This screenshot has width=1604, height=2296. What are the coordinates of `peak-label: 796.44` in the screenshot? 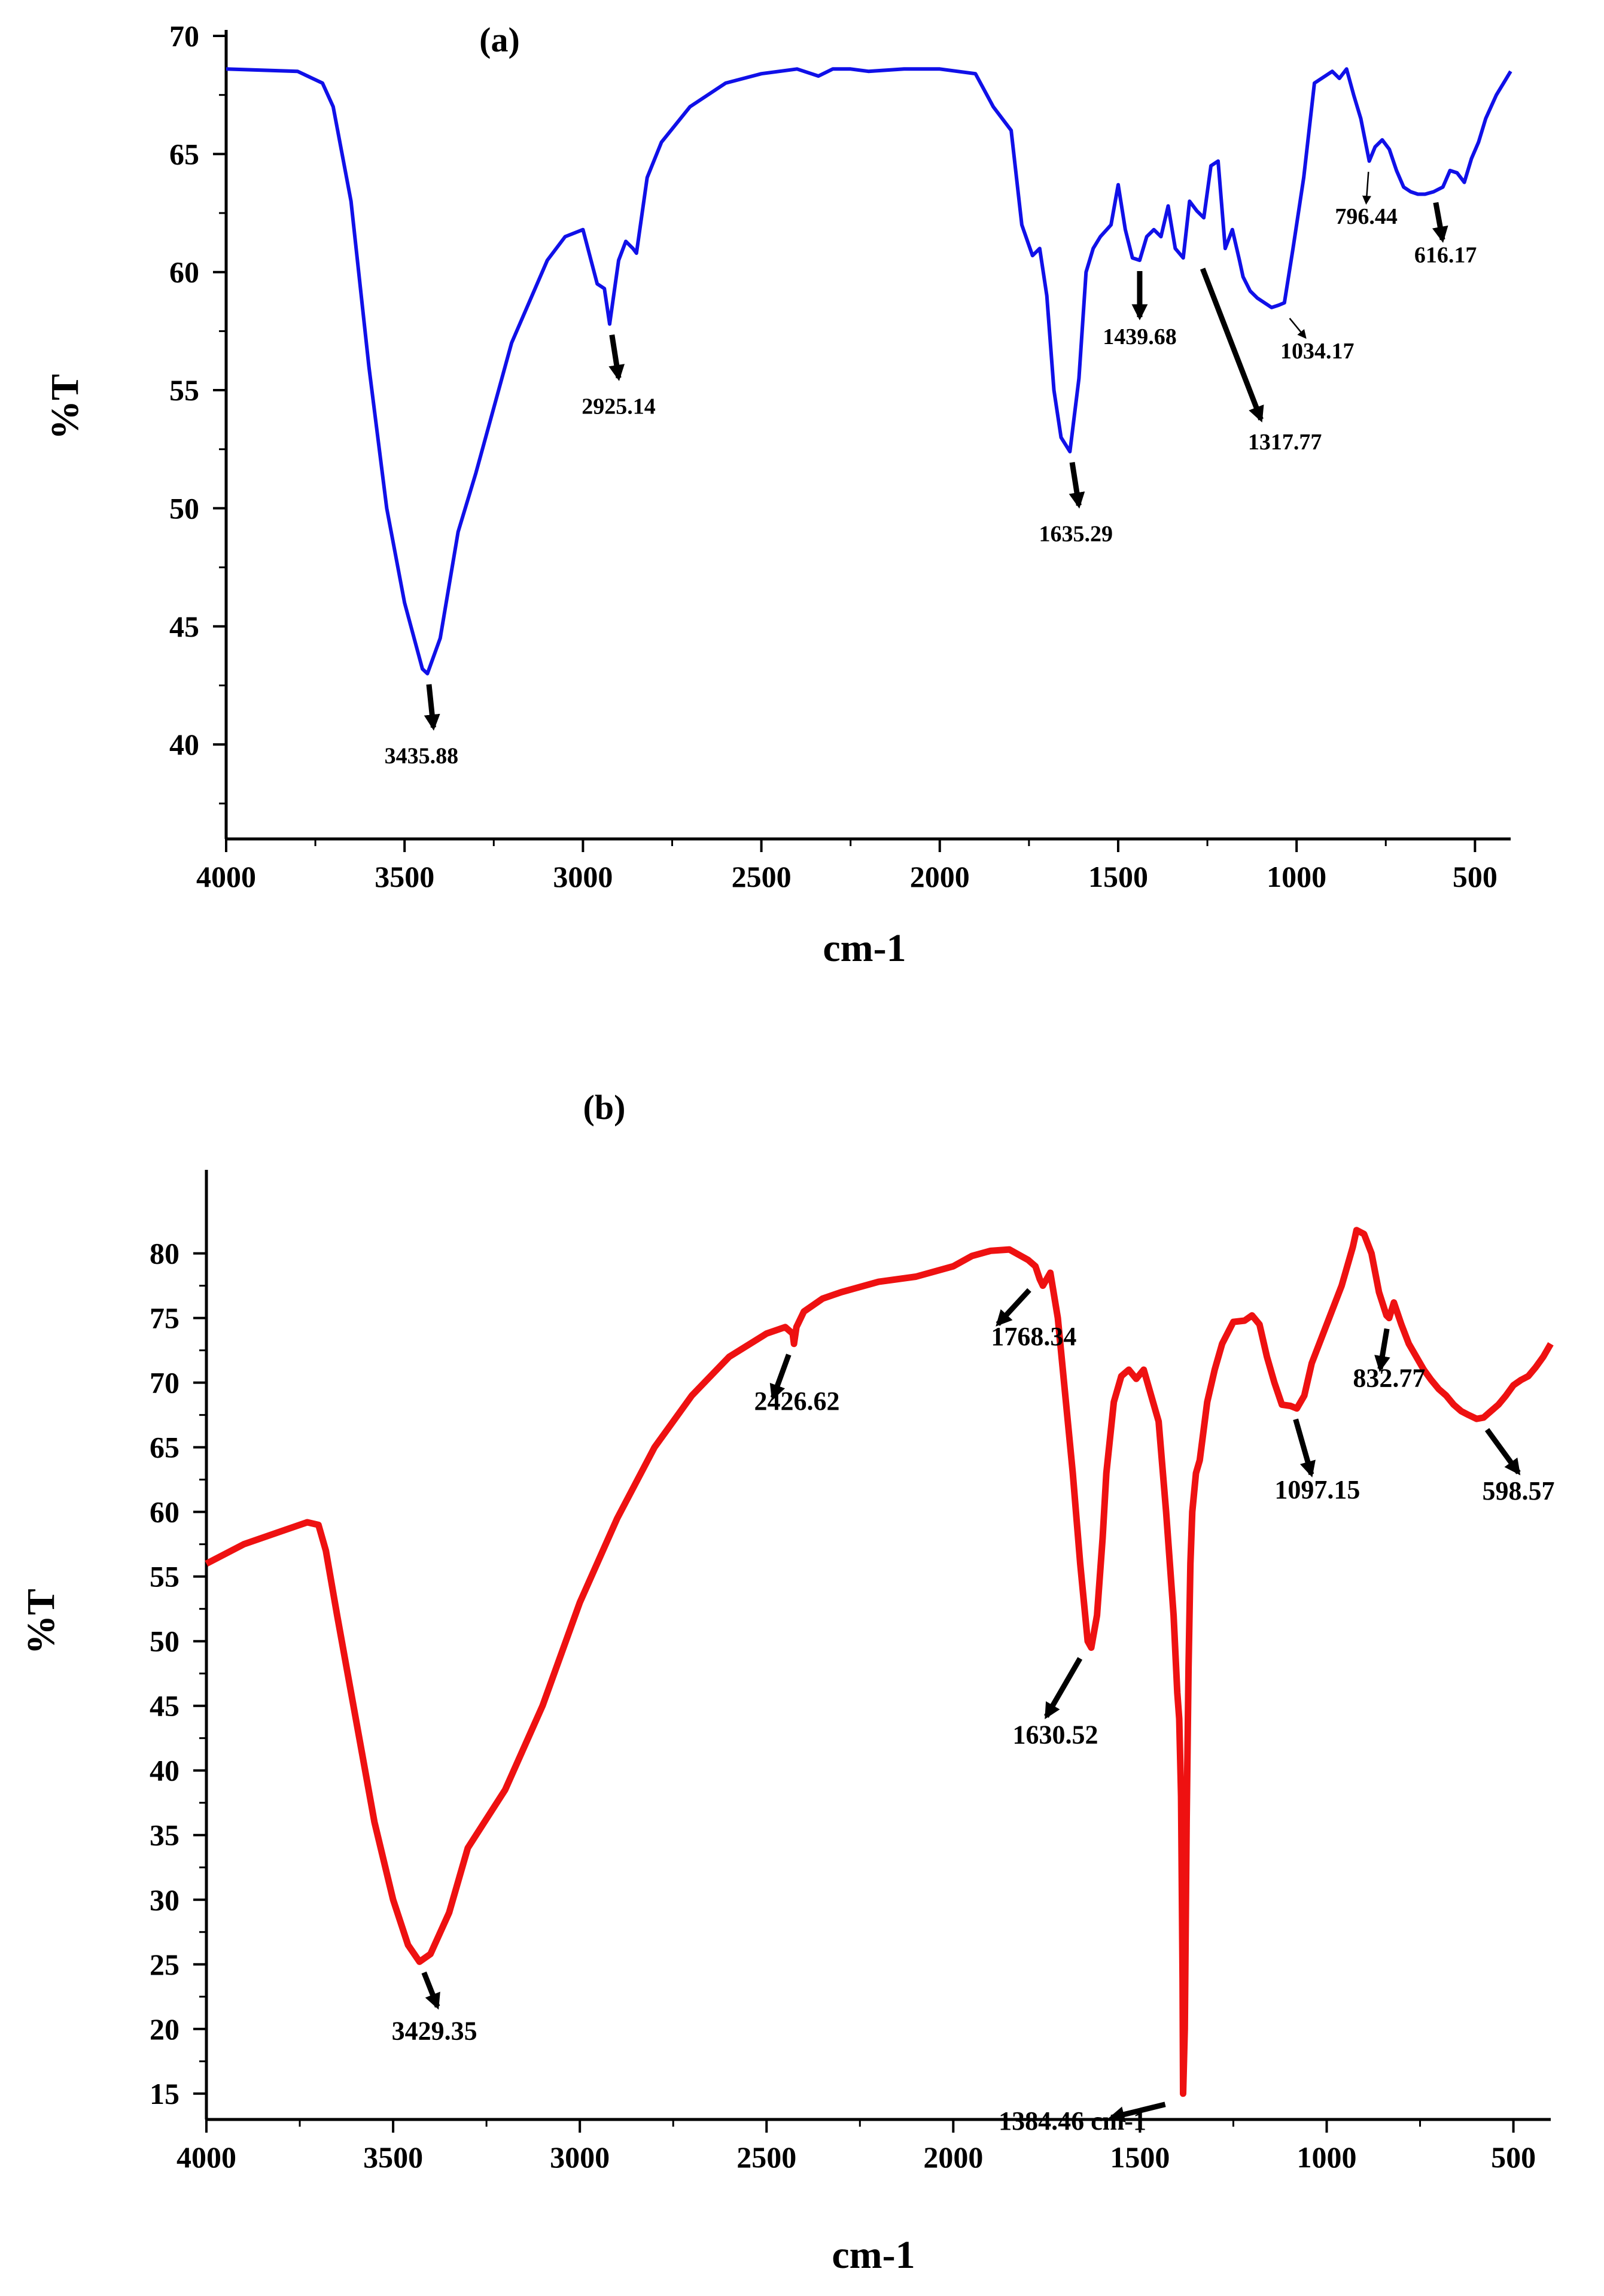 It's located at (1366, 217).